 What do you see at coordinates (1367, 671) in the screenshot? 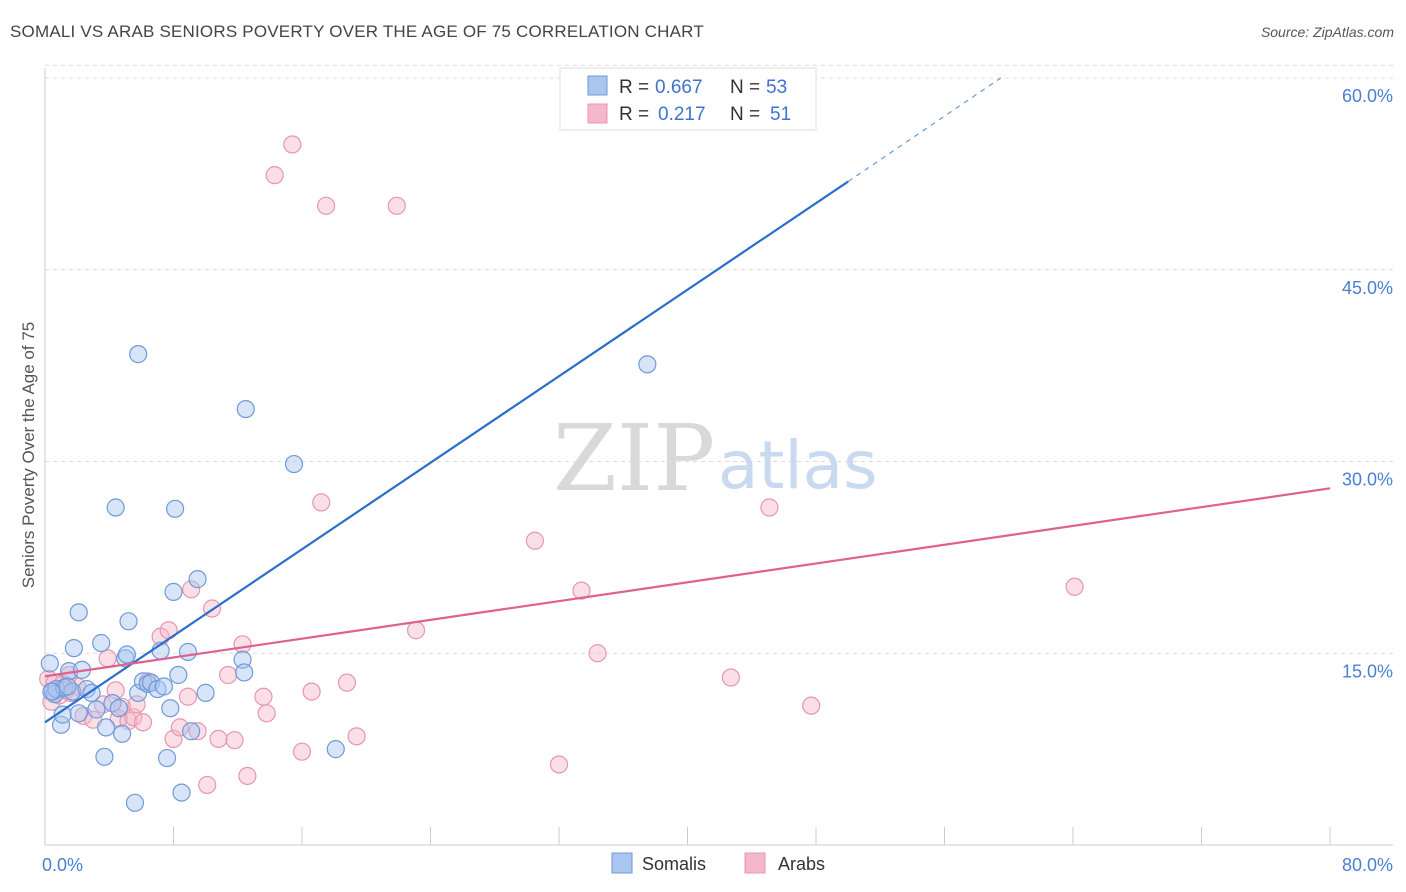
I see `y-tick-label: 15.0%` at bounding box center [1367, 671].